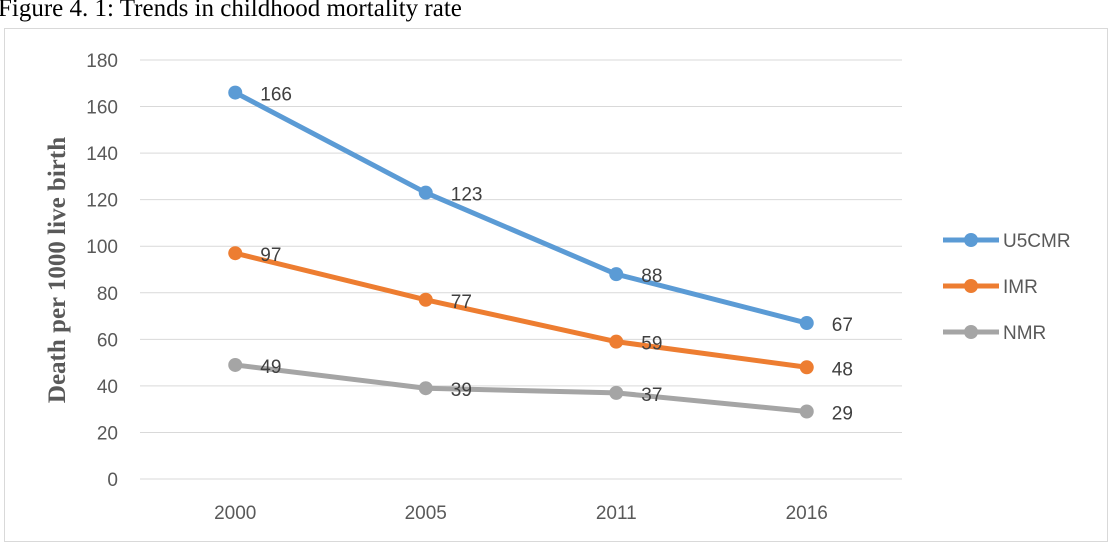 This screenshot has height=546, width=1110. What do you see at coordinates (426, 513) in the screenshot?
I see `x-tick-label: 2005` at bounding box center [426, 513].